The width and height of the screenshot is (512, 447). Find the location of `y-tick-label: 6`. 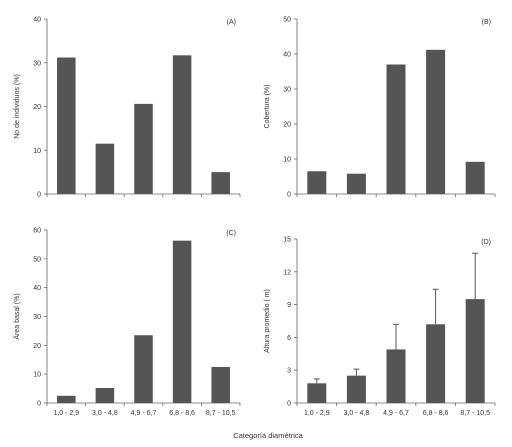

y-tick-label: 6 is located at coordinates (289, 338).